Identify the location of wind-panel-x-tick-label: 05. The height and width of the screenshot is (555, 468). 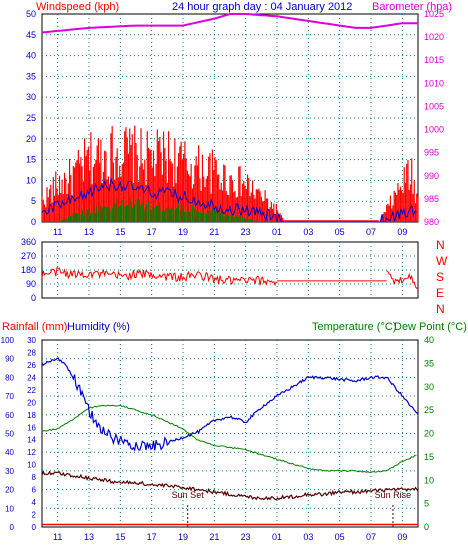
(340, 232).